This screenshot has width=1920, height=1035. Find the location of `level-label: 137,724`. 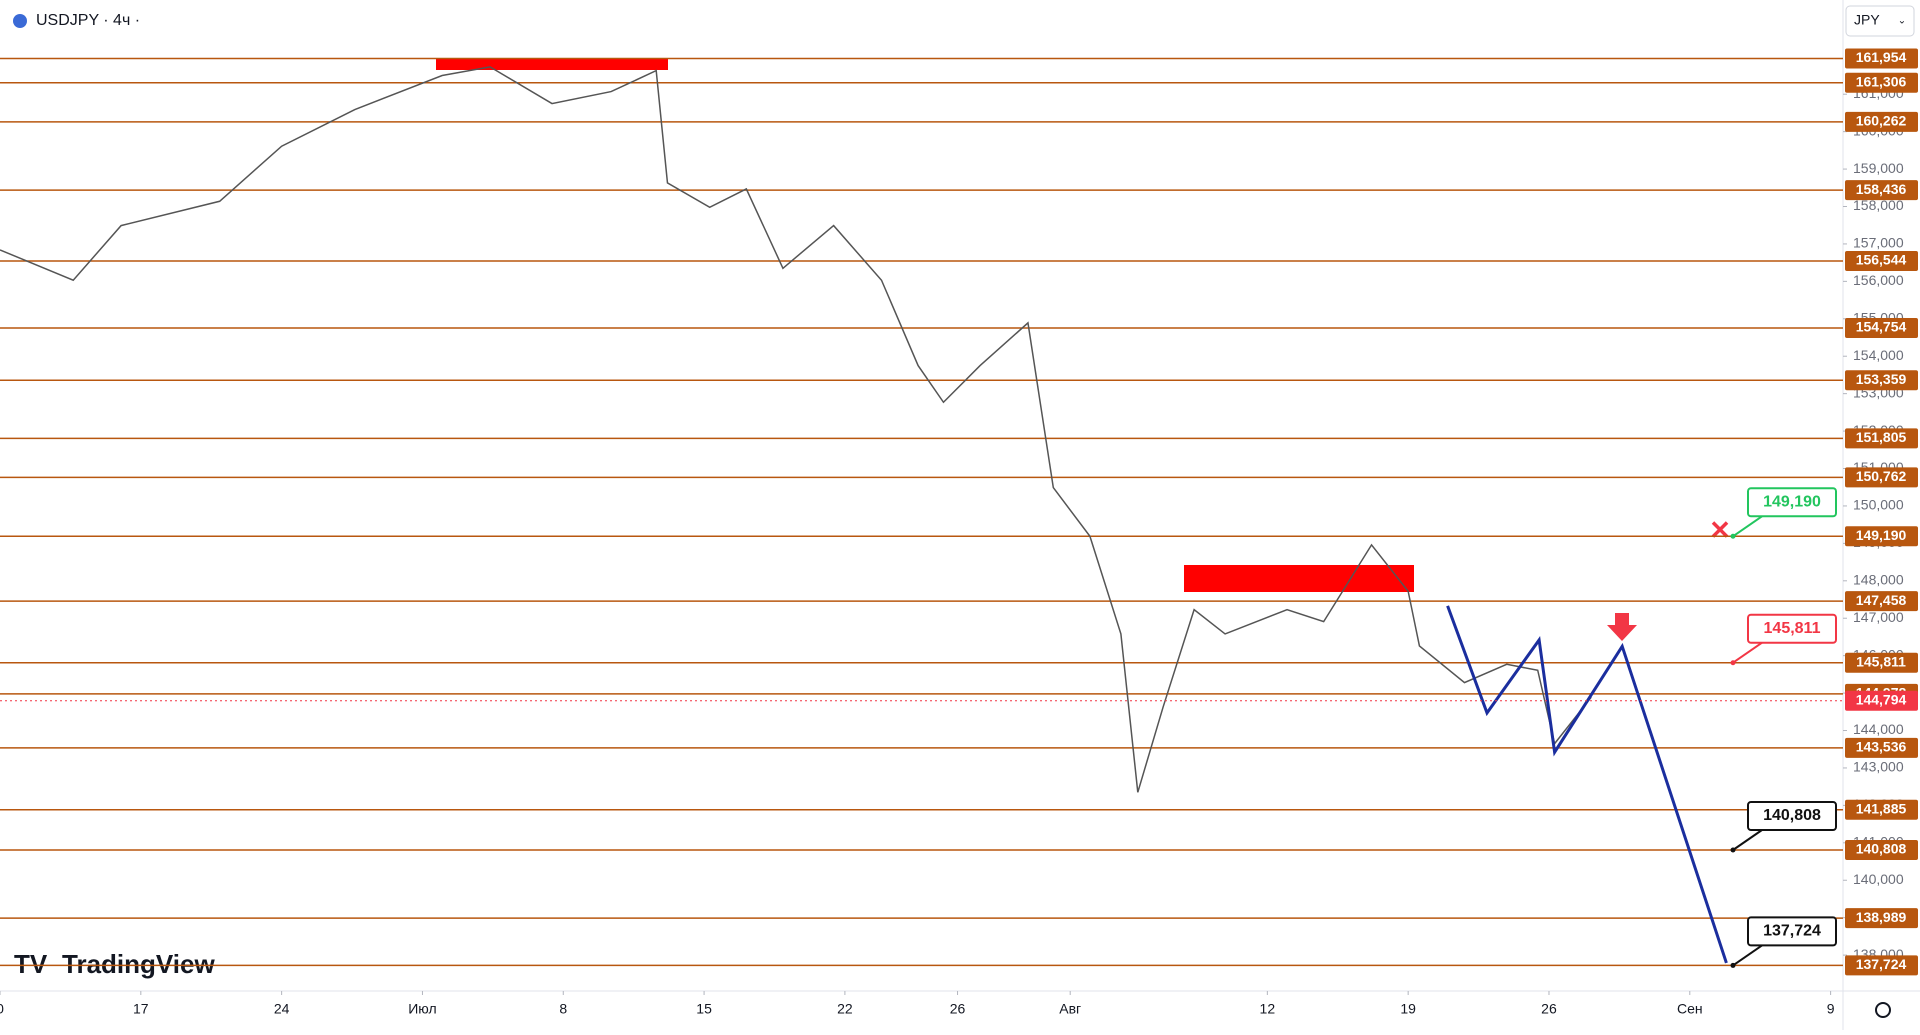

level-label: 137,724 is located at coordinates (1881, 964).